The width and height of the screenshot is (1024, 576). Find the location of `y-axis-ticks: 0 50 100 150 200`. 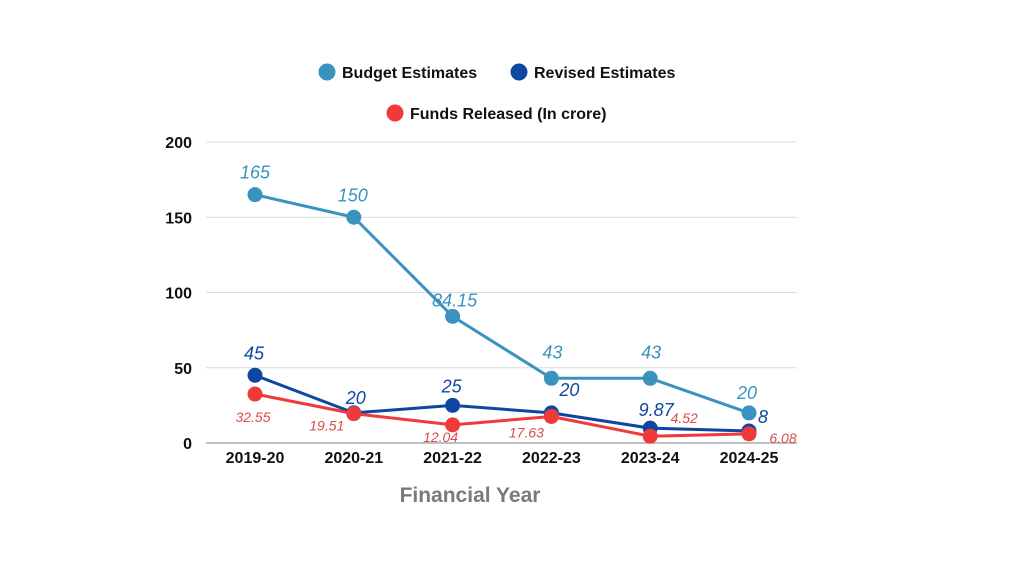

y-axis-ticks: 0 50 100 150 200 is located at coordinates (178, 294).